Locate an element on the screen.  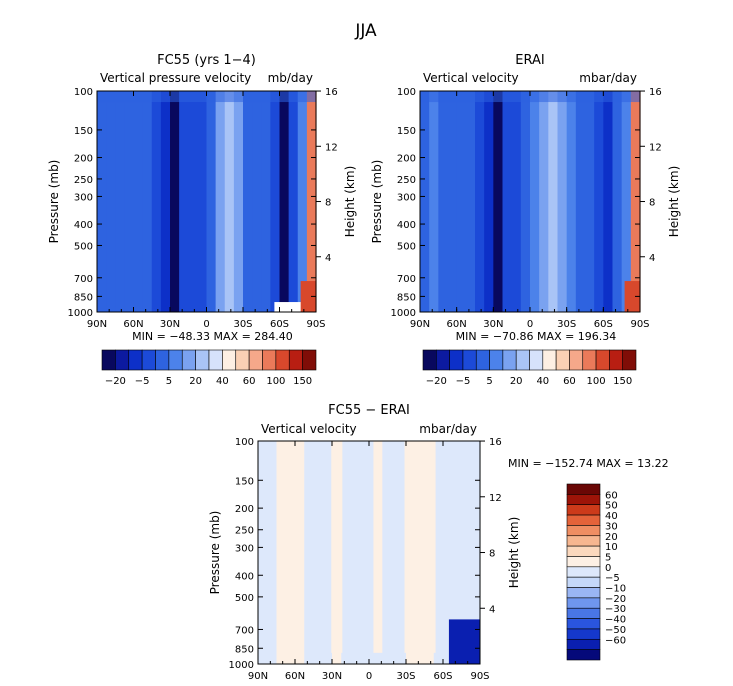
panel-title: ERAI is located at coordinates (529, 60).